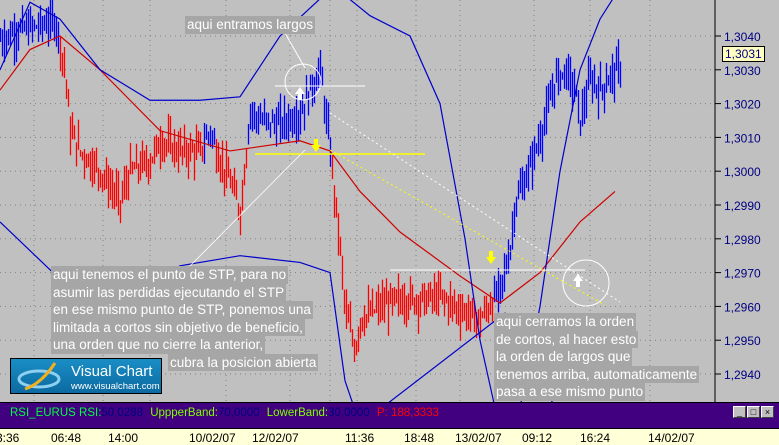 The image size is (779, 445). I want to click on x-tick-label: 06:48, so click(66, 438).